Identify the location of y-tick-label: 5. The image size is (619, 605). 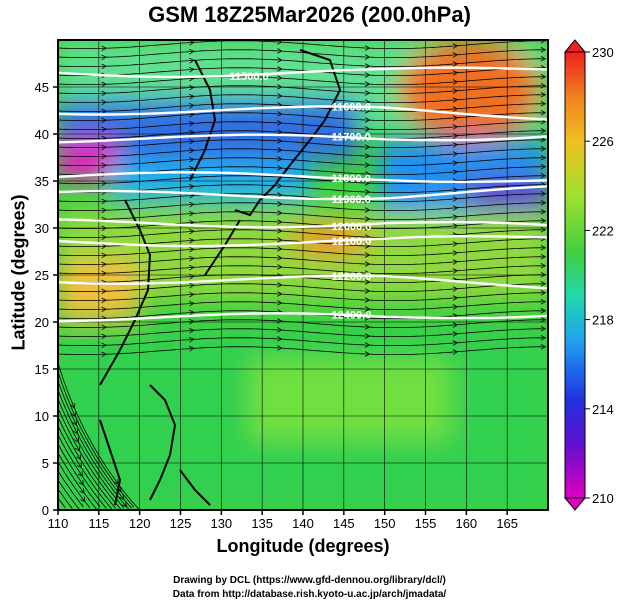
(45, 463).